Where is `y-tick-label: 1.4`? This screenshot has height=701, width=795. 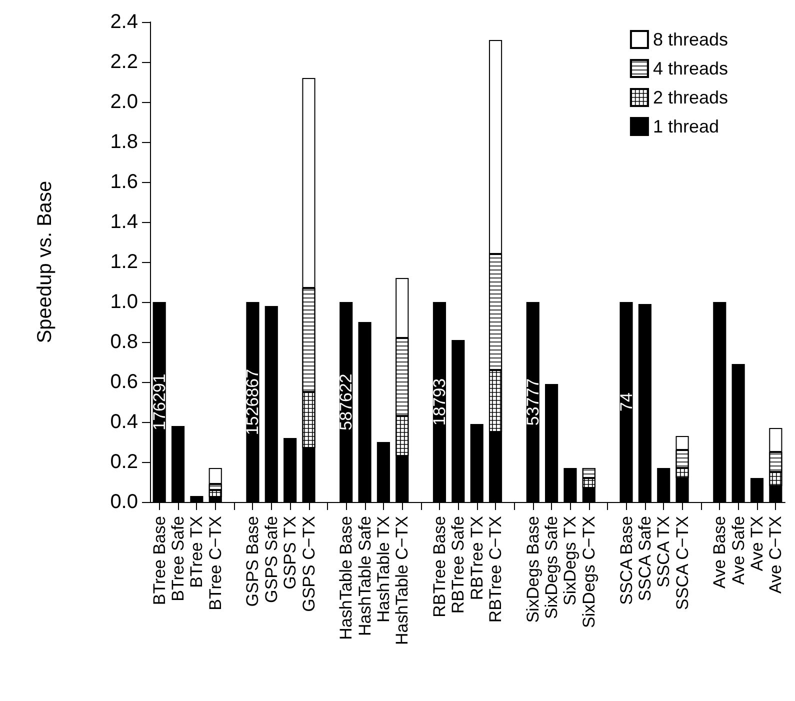
y-tick-label: 1.4 is located at coordinates (124, 222).